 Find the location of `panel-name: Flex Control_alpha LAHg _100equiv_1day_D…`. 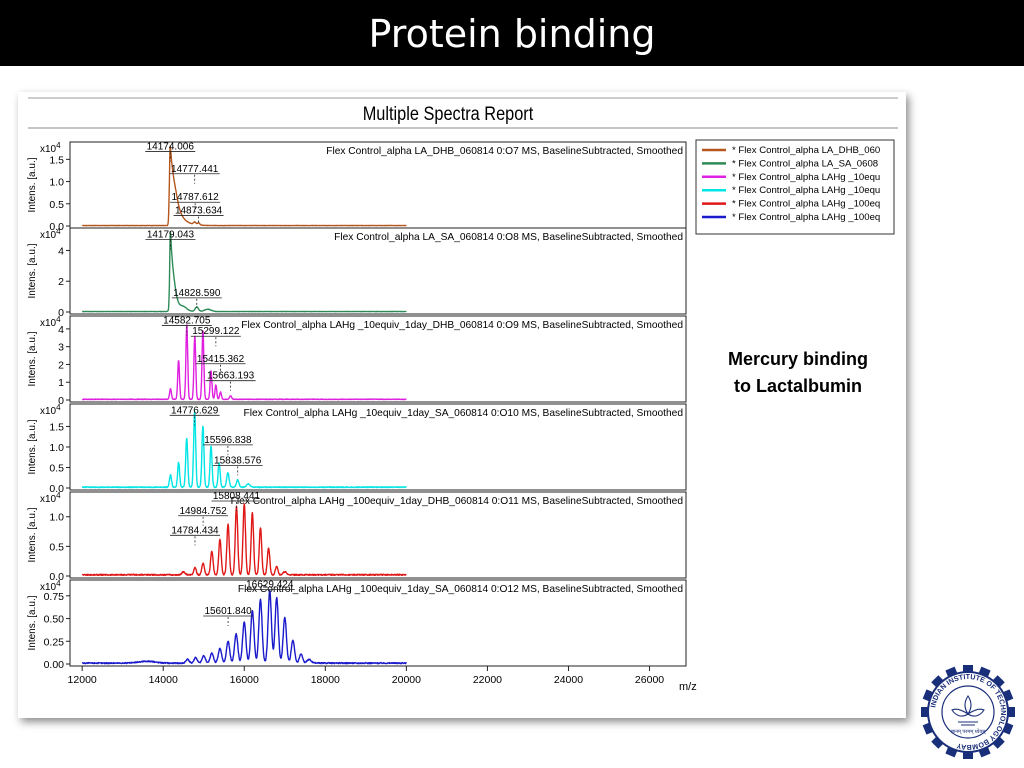

panel-name: Flex Control_alpha LAHg _100equiv_1day_D… is located at coordinates (457, 501).